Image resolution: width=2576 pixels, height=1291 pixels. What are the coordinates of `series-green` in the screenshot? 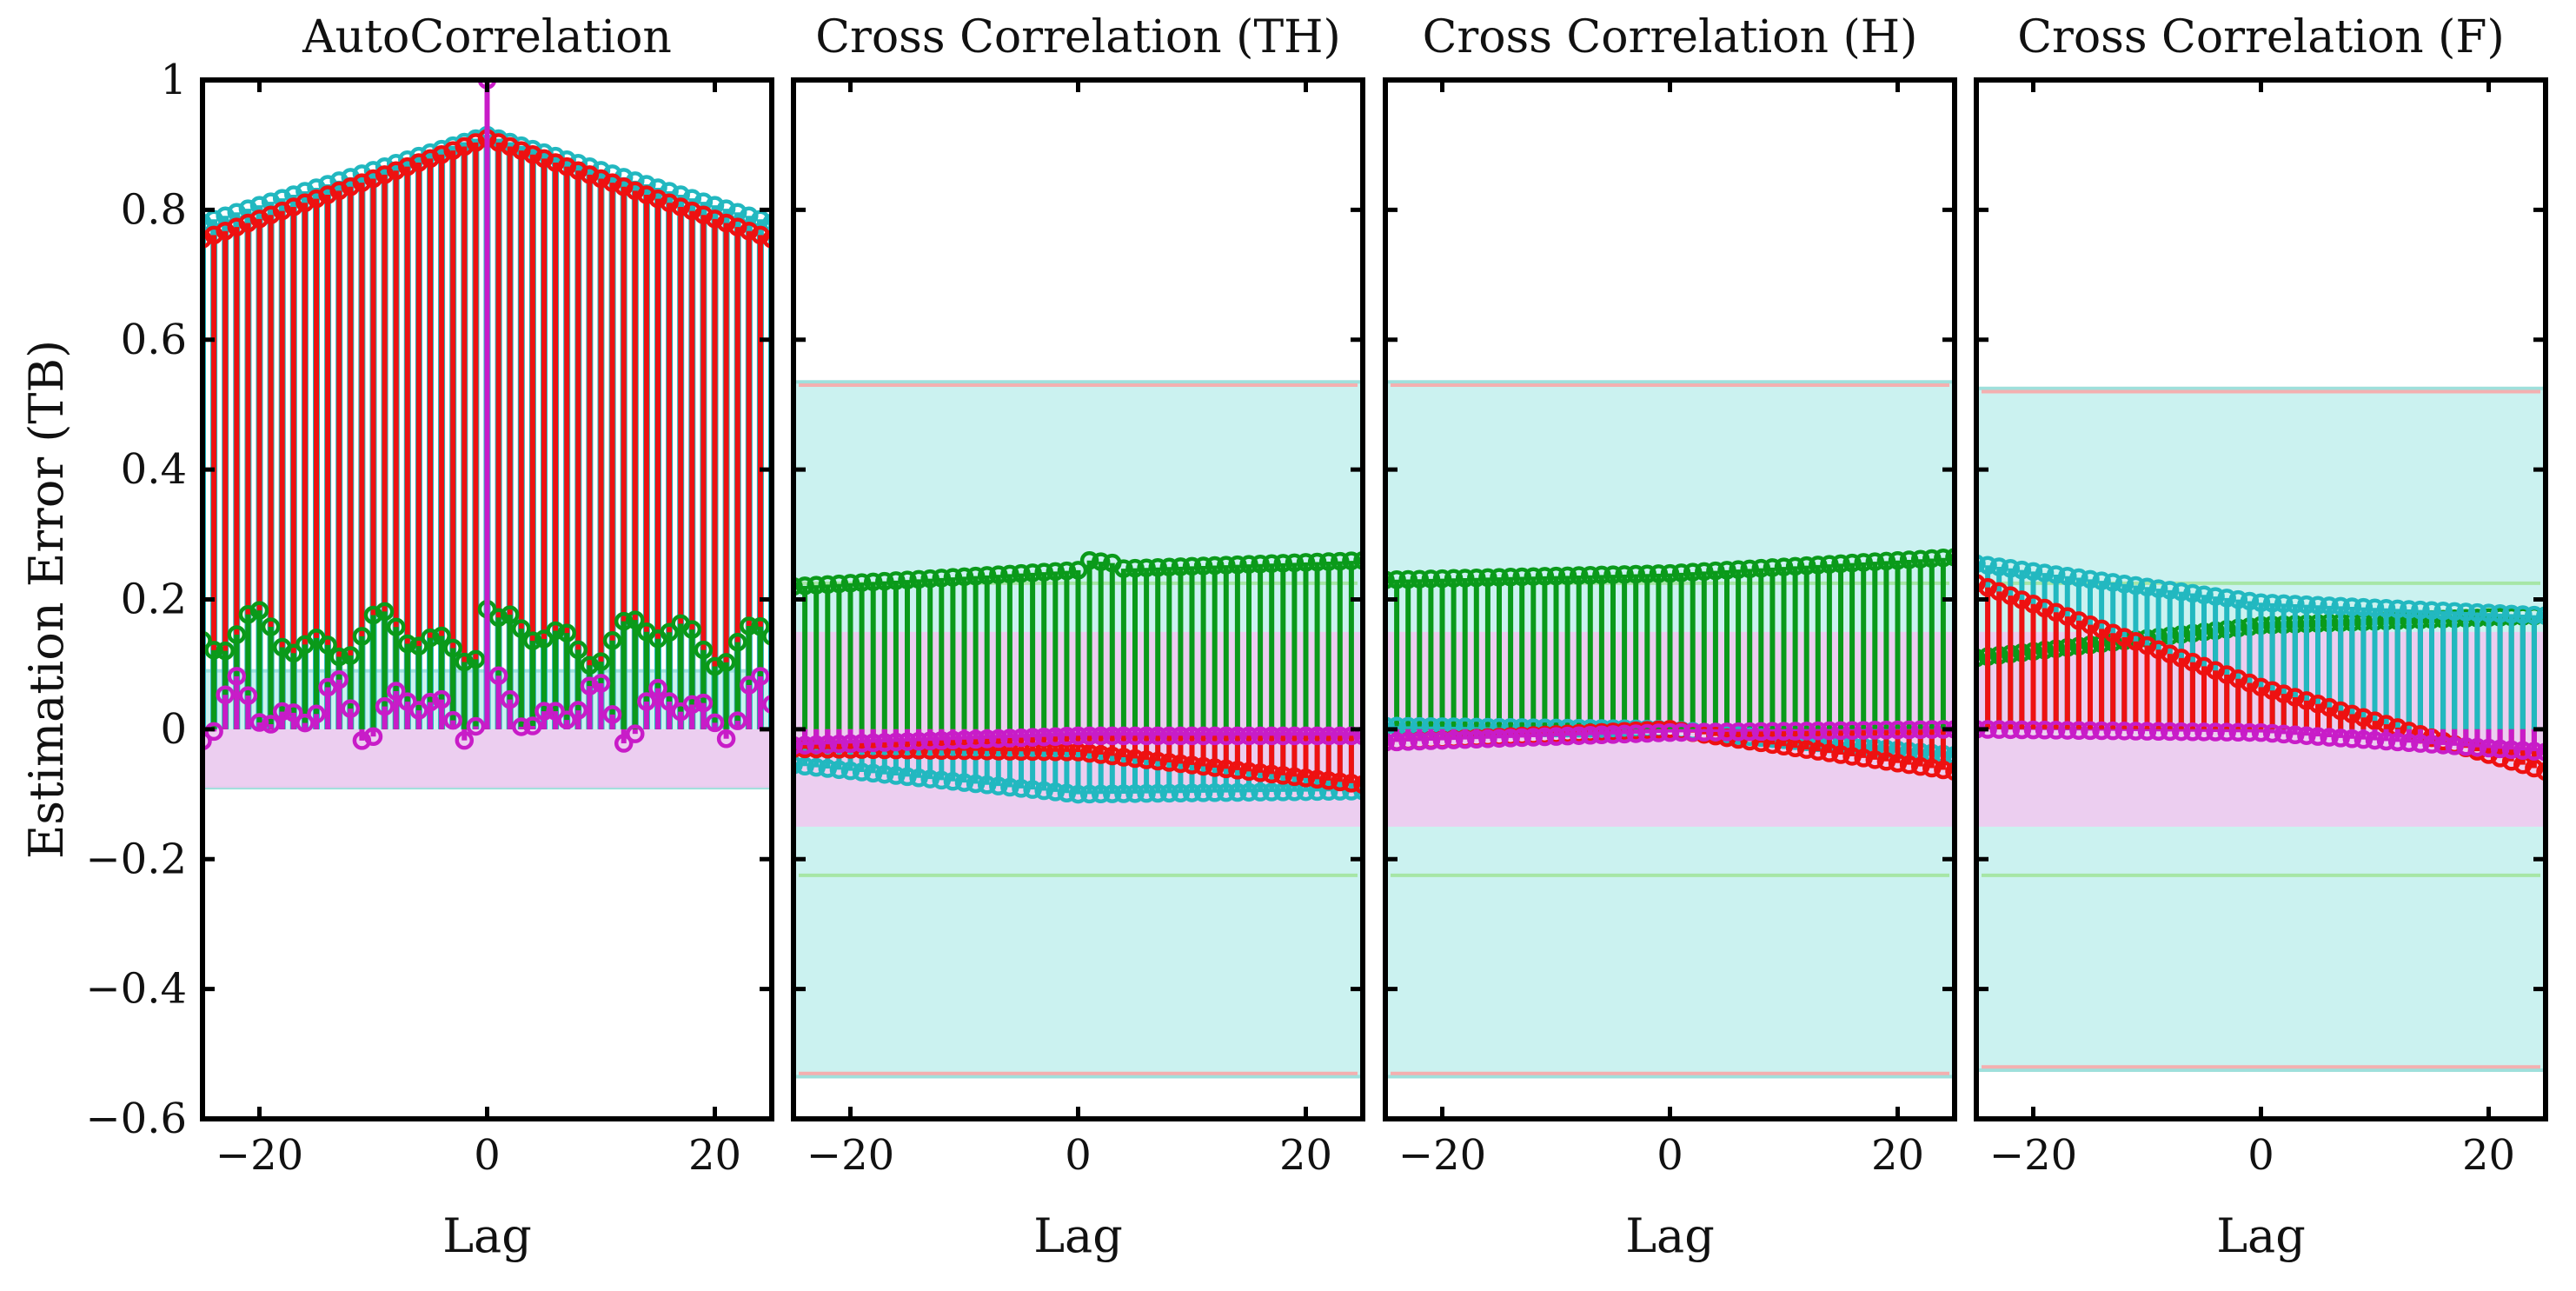 It's located at (1078, 639).